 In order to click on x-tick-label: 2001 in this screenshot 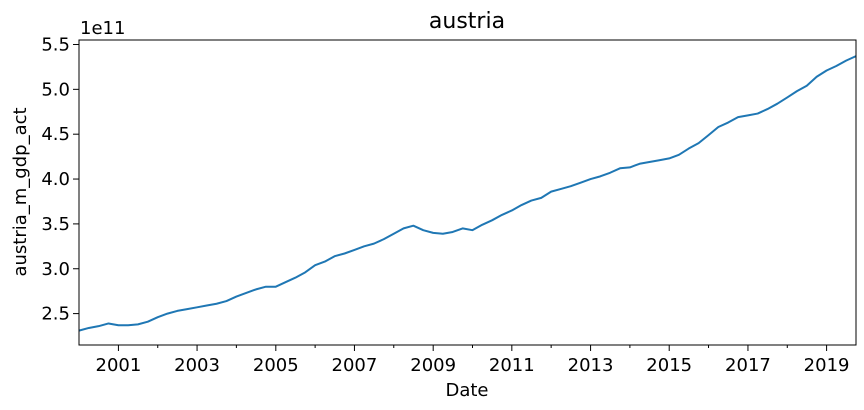, I will do `click(119, 365)`.